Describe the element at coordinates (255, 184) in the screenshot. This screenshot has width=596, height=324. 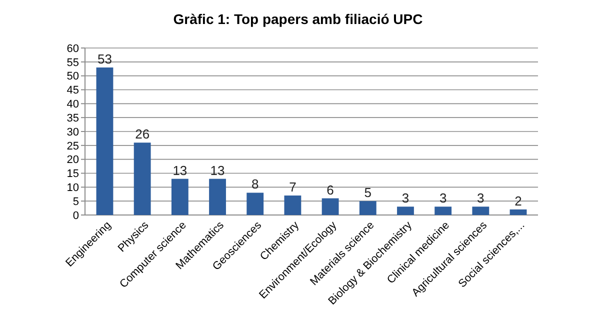
I see `data-label: 8` at that location.